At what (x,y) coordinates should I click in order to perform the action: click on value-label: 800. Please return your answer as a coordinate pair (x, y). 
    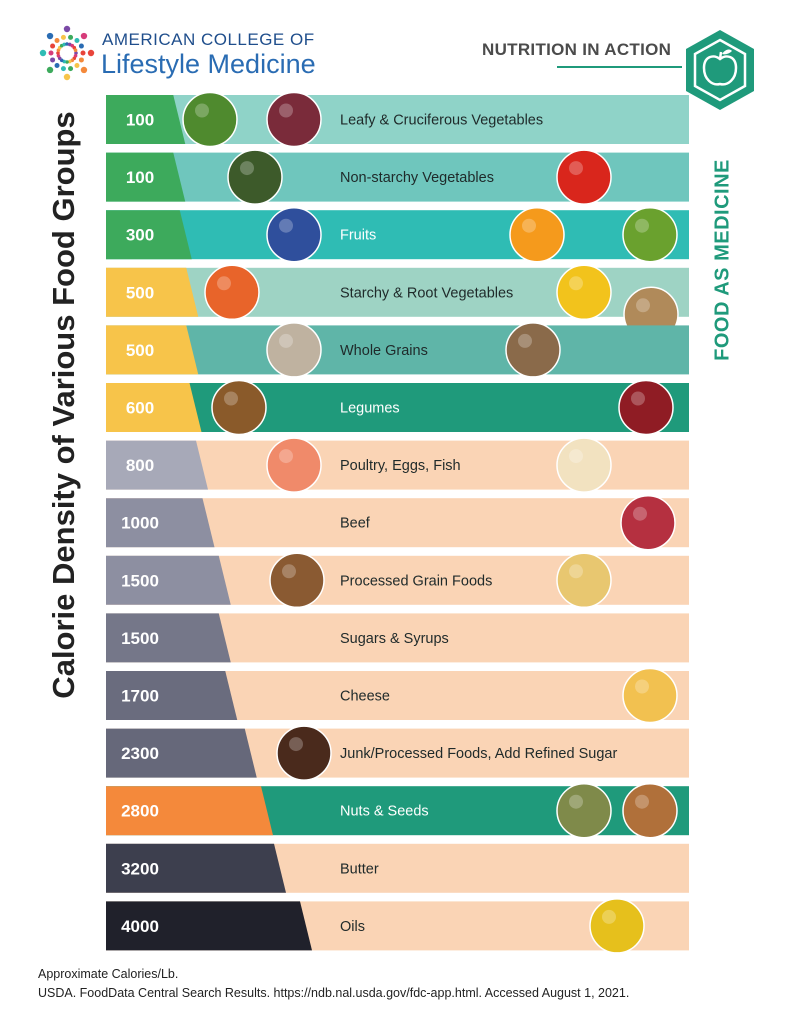
    Looking at the image, I should click on (140, 465).